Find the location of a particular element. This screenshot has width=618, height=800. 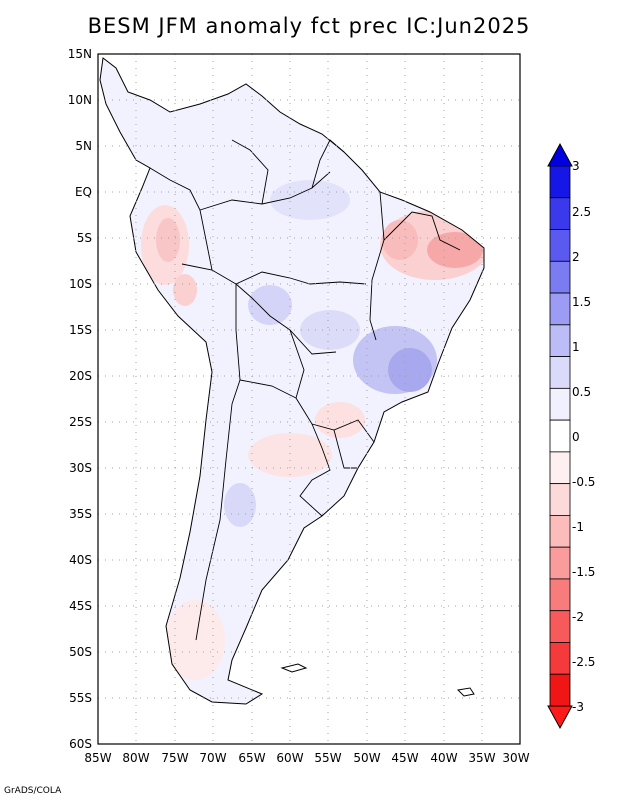

lon-label-40w: 40W is located at coordinates (443, 758).